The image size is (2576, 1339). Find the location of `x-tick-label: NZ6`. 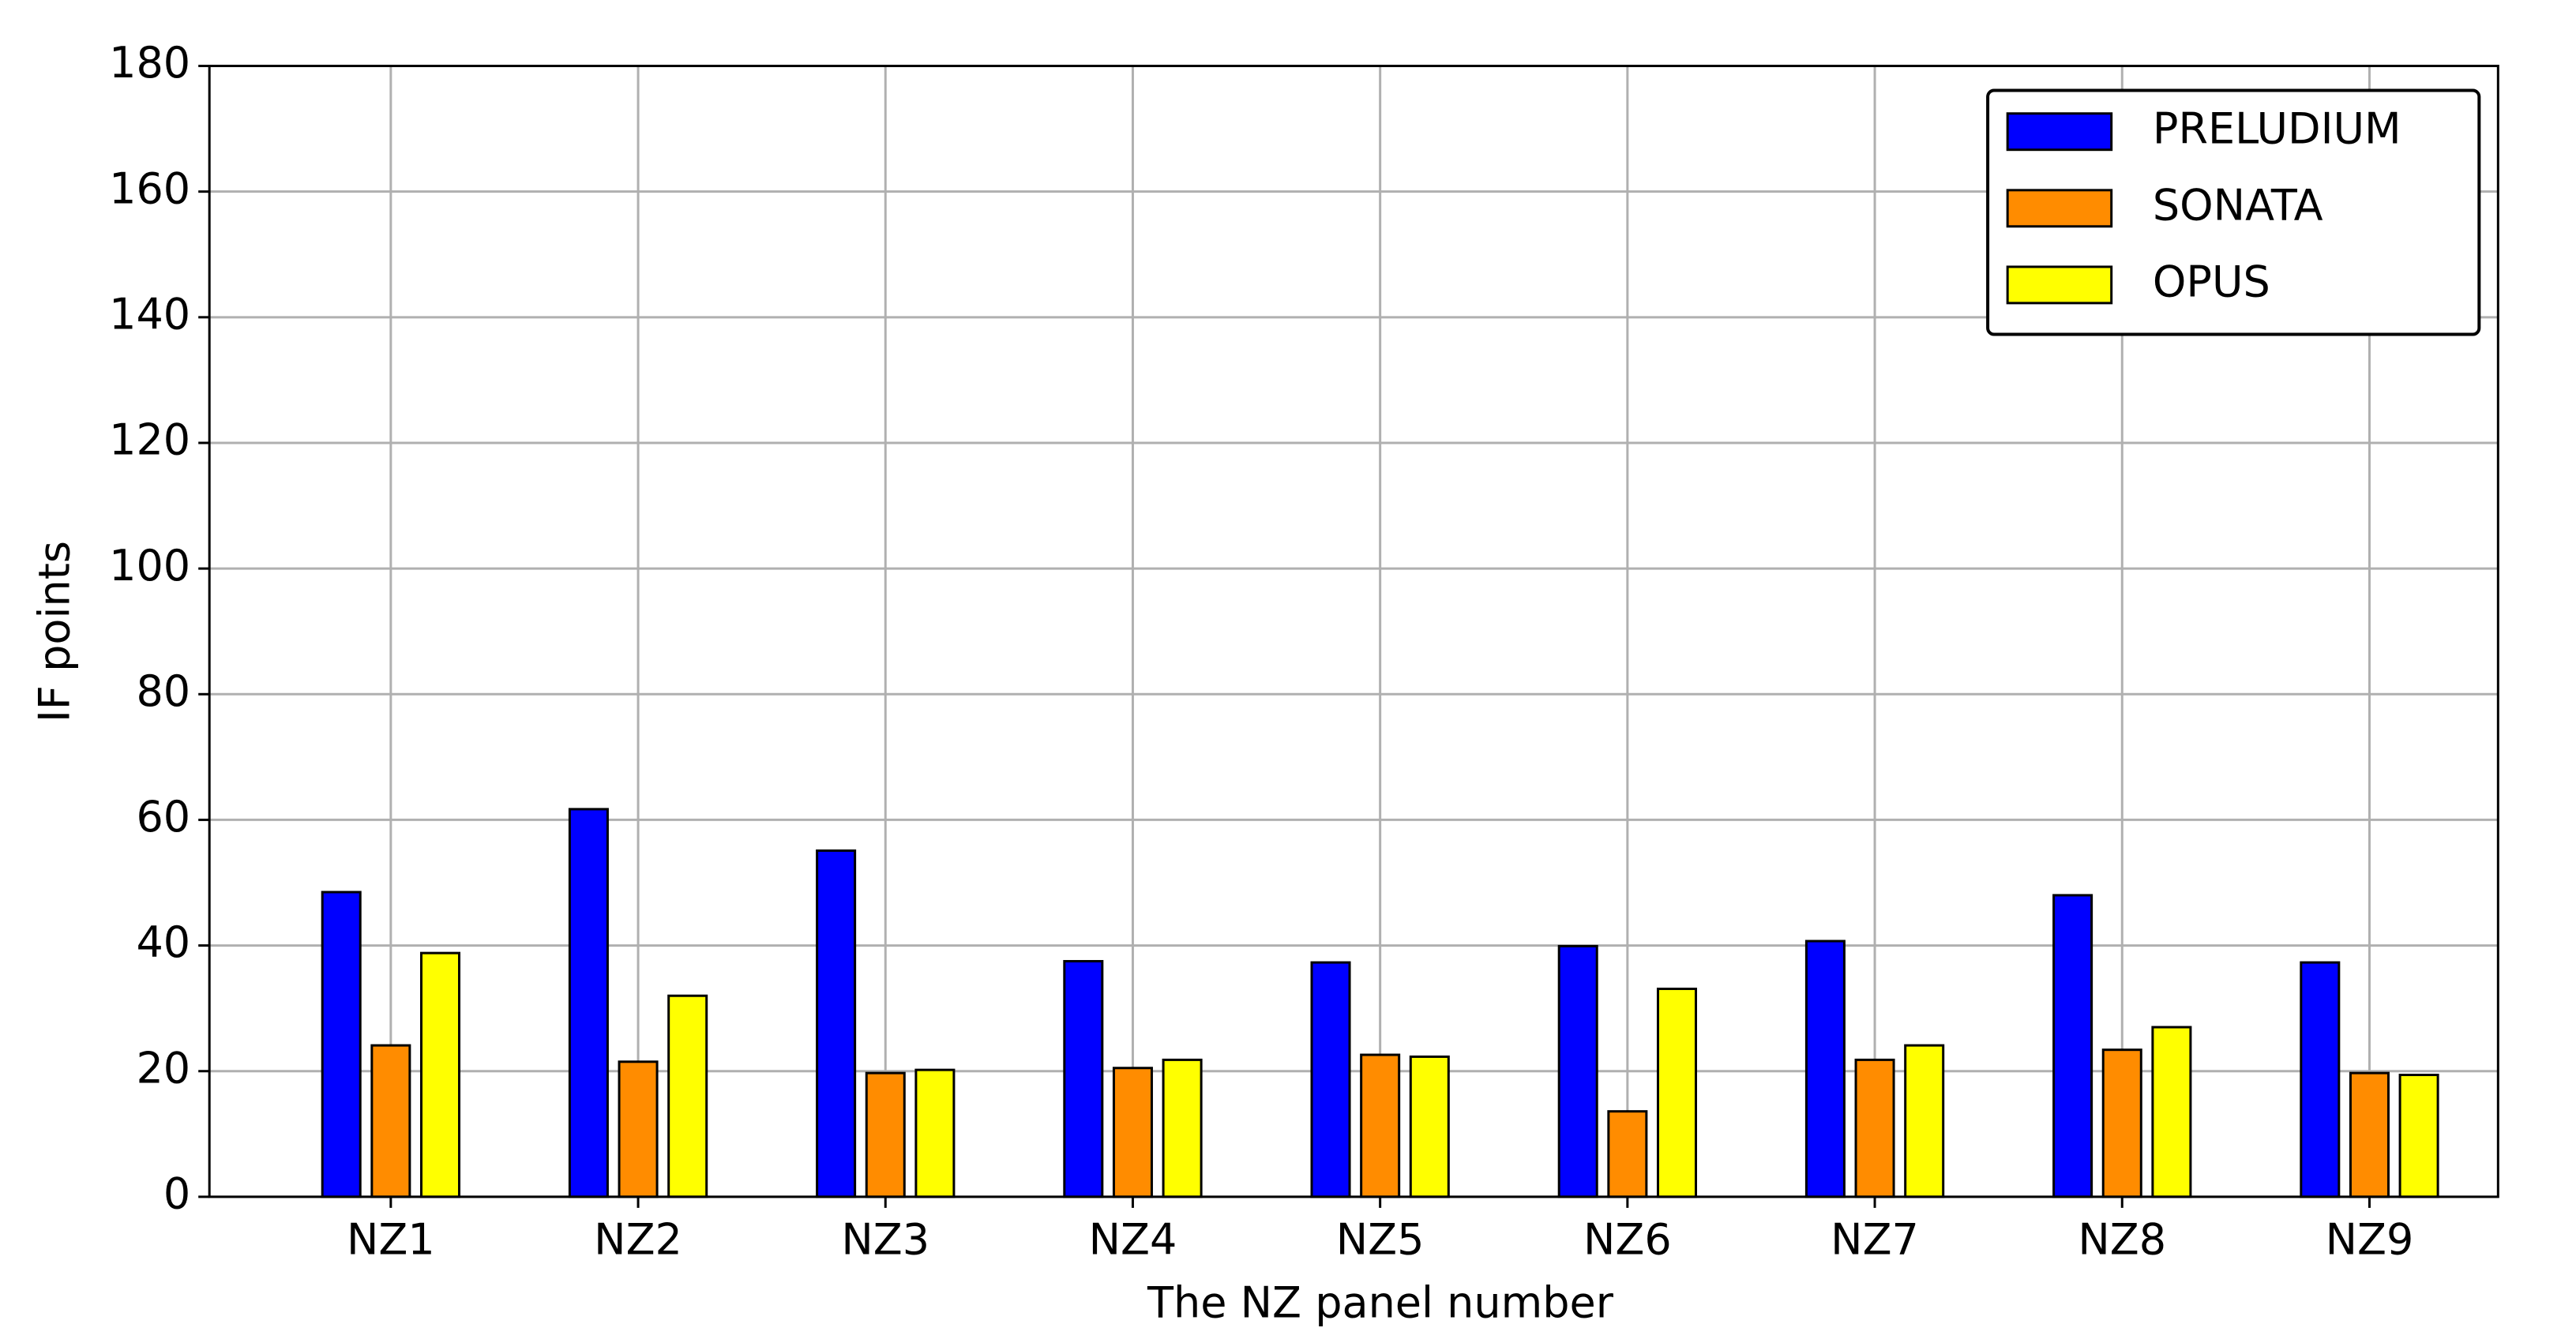

x-tick-label: NZ6 is located at coordinates (1627, 1240).